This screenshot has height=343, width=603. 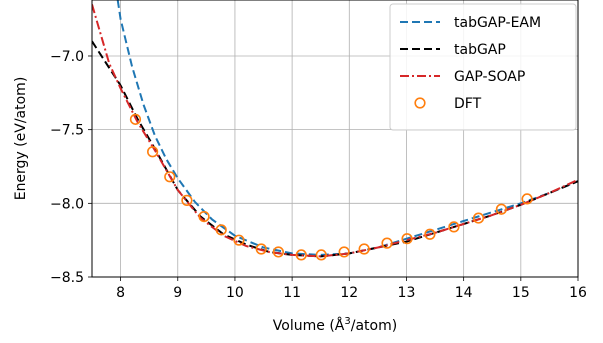 I want to click on y-tick-label-2: −7.5, so click(x=67, y=131).